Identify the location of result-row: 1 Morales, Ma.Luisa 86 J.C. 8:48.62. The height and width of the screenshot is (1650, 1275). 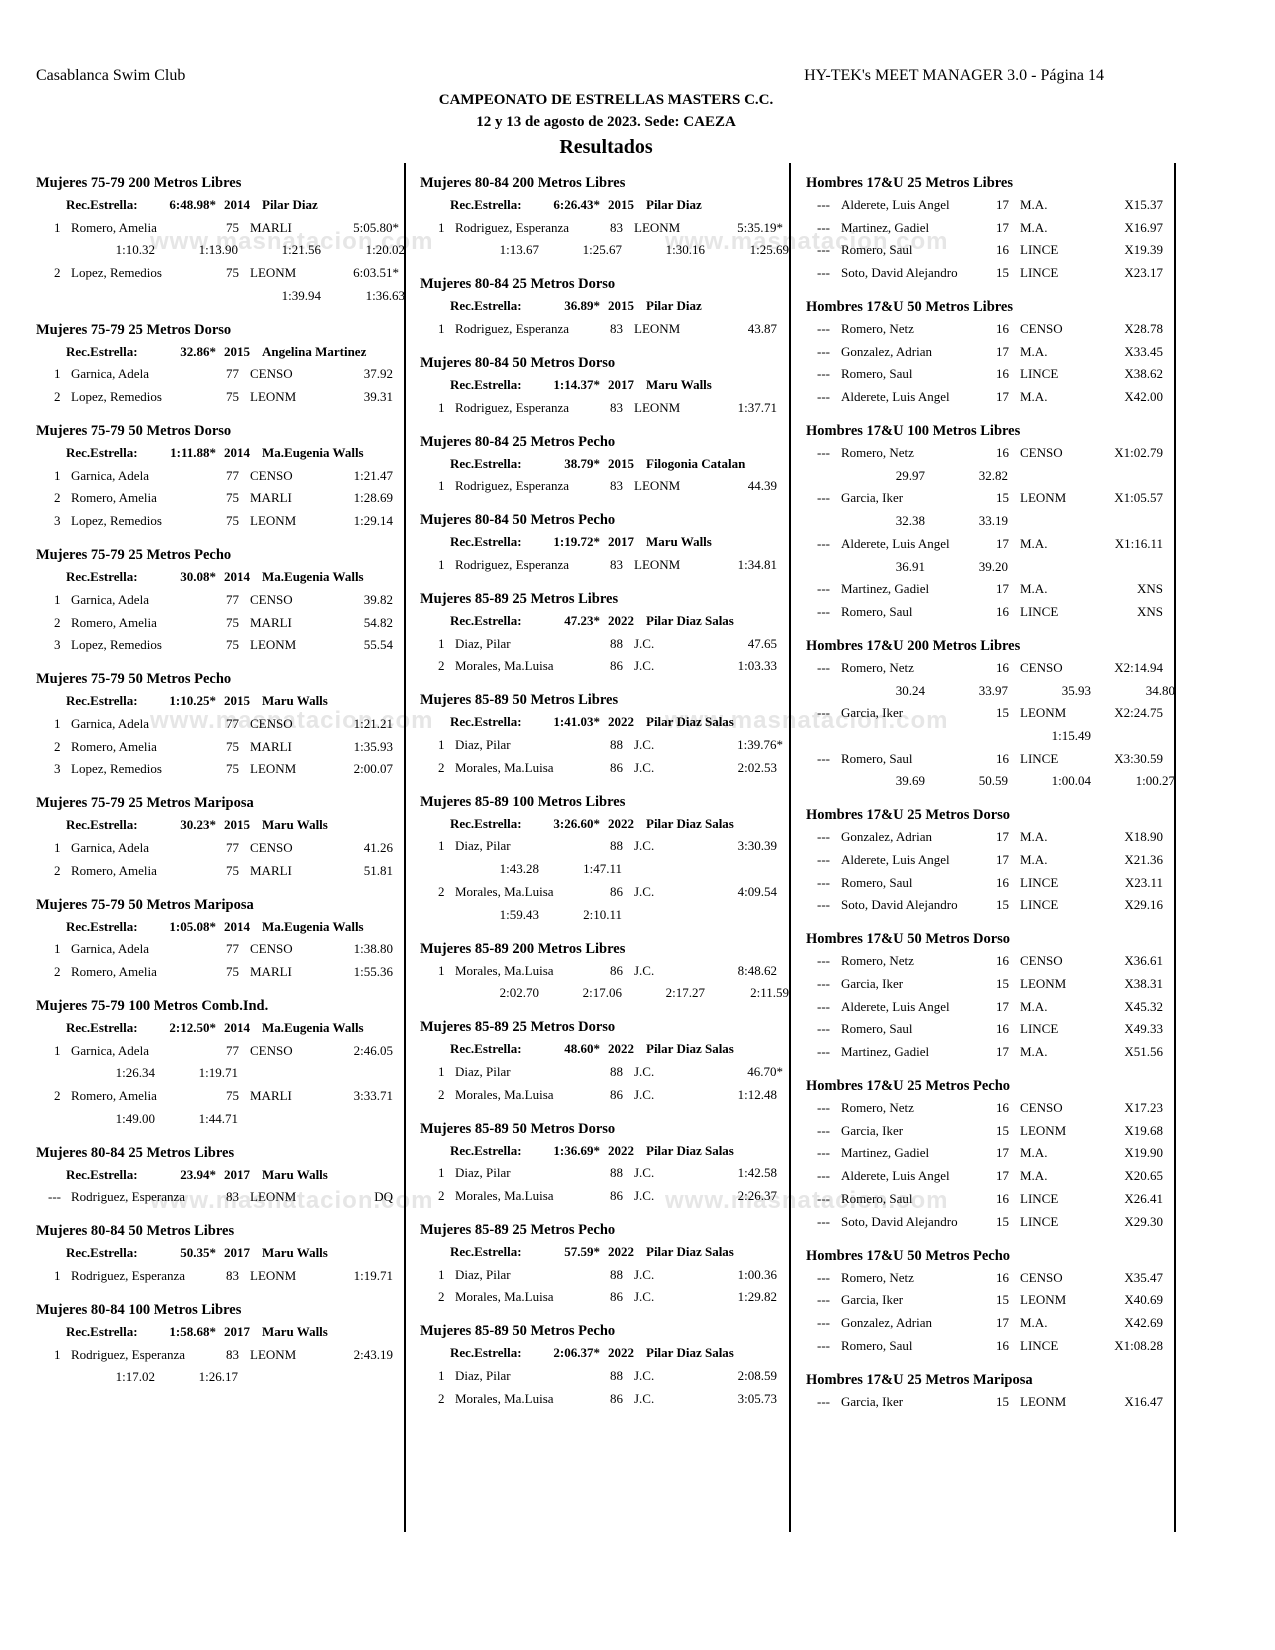
(605, 971).